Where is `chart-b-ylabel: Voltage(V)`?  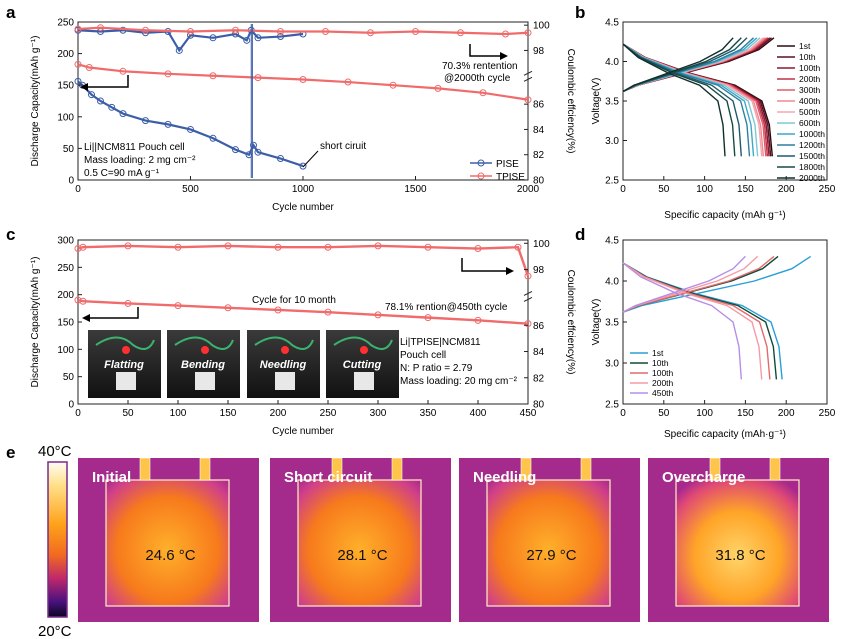 chart-b-ylabel: Voltage(V) is located at coordinates (596, 101).